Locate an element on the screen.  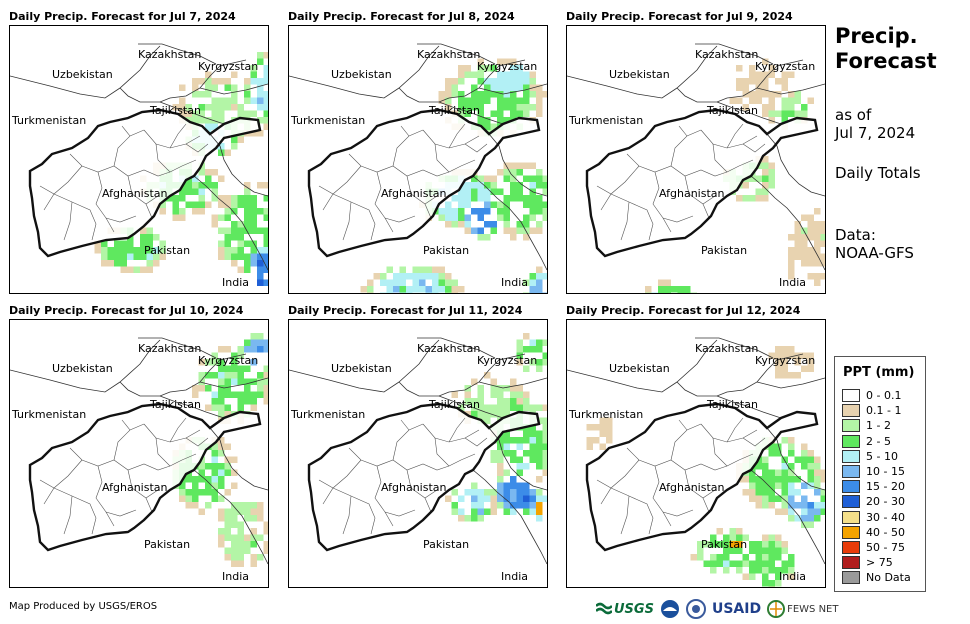
panel-title: Daily Precip. Forecast for Jul 12, 2024 is located at coordinates (683, 310).